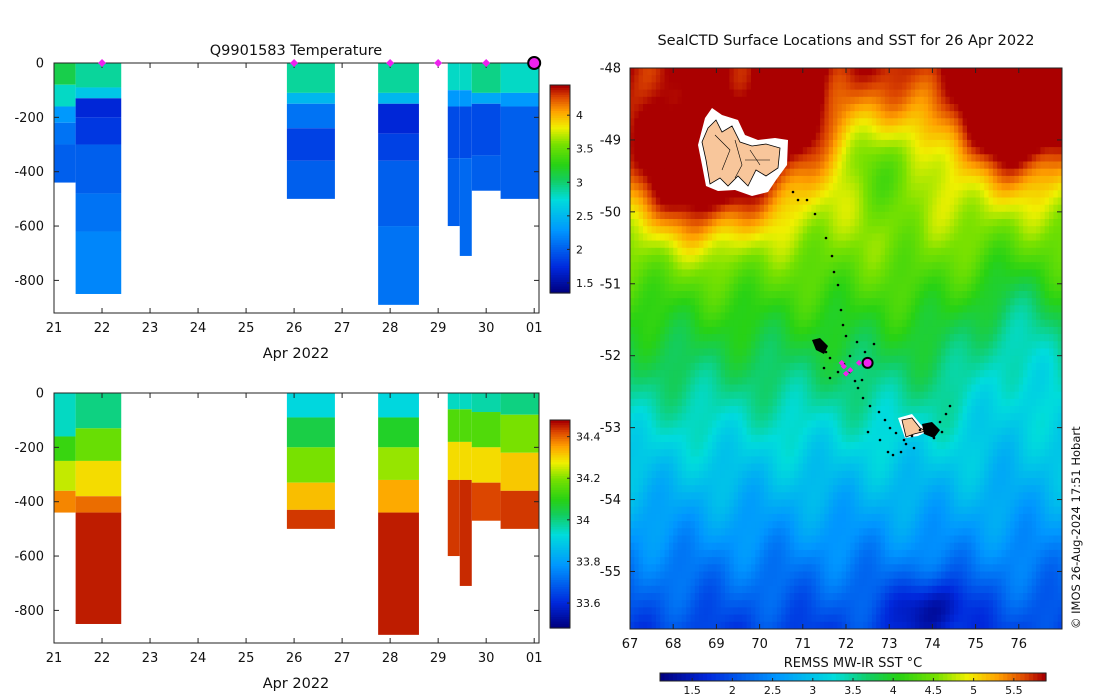  What do you see at coordinates (246, 658) in the screenshot?
I see `x-tick-label: 25` at bounding box center [246, 658].